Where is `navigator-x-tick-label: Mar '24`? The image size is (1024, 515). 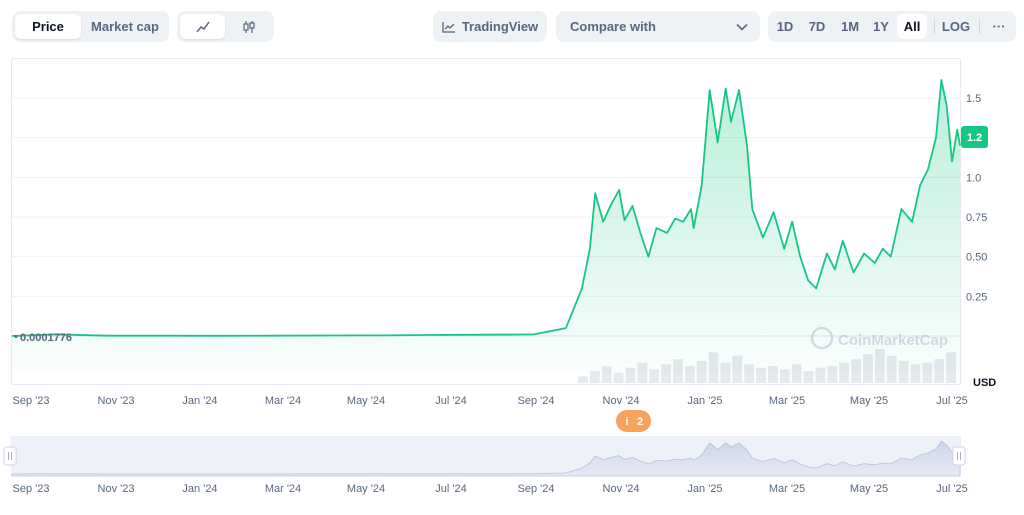
navigator-x-tick-label: Mar '24 is located at coordinates (283, 489).